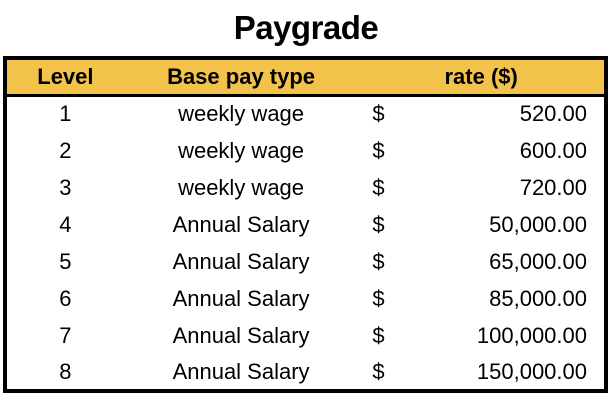  What do you see at coordinates (531, 371) in the screenshot?
I see `rate-amount: 150,000.00` at bounding box center [531, 371].